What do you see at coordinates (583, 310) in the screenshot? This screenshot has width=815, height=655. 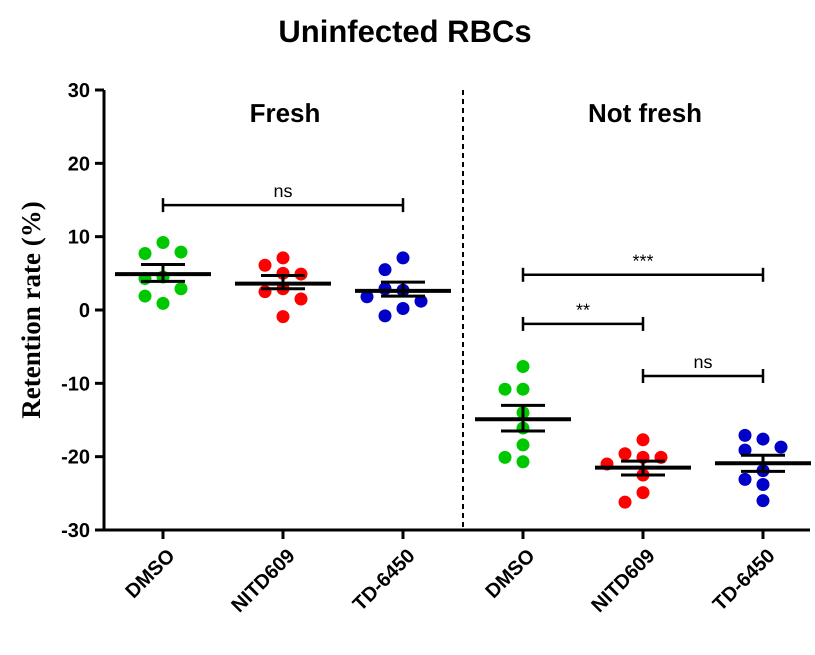 I see `annotation: **` at bounding box center [583, 310].